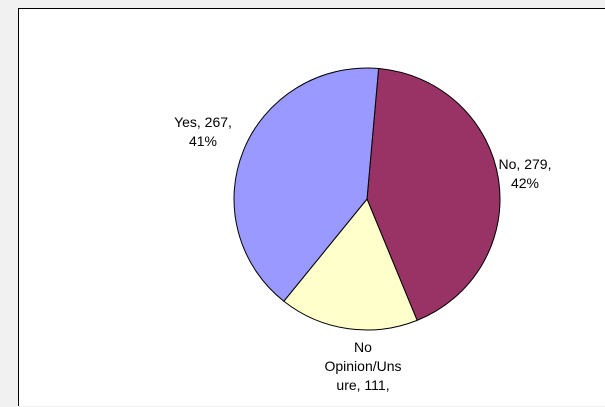 The image size is (605, 407). What do you see at coordinates (350, 264) in the screenshot?
I see `pie-slice-no-opinion` at bounding box center [350, 264].